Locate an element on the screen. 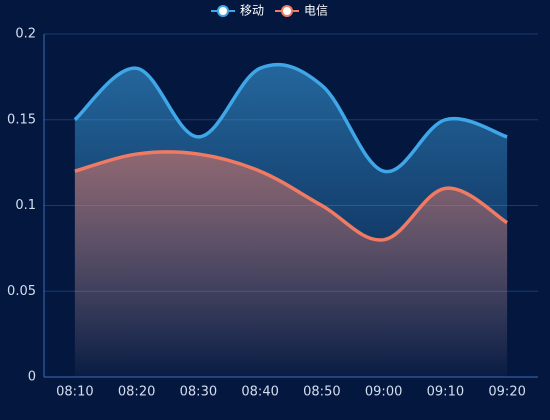 The height and width of the screenshot is (420, 550). legend-label: 电信 is located at coordinates (316, 11).